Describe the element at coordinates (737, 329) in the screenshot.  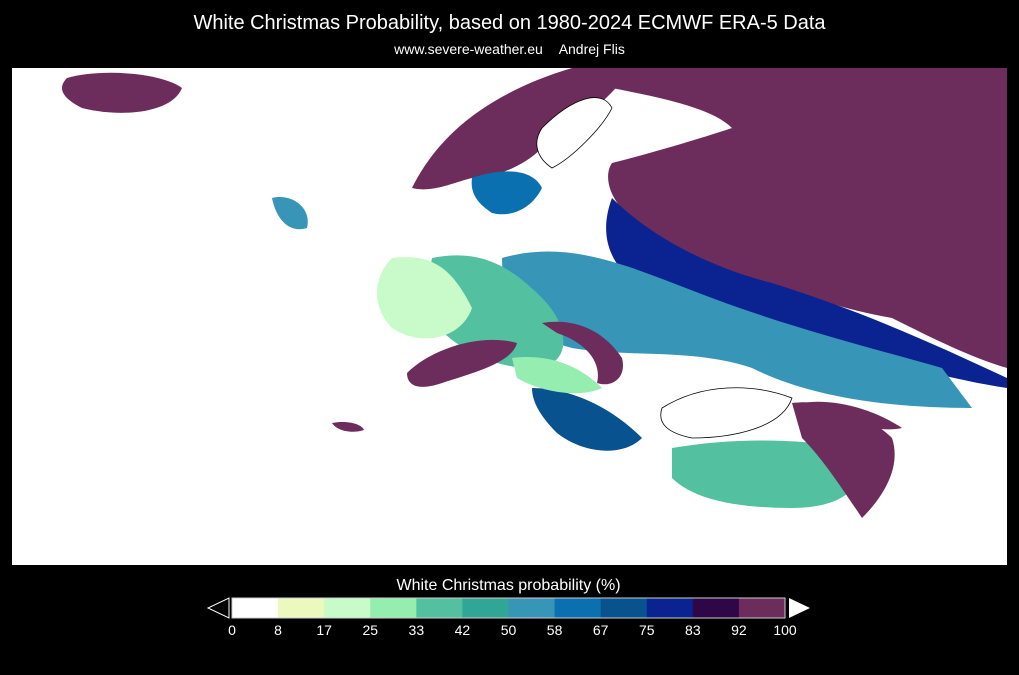
I see `region-ukraine` at that location.